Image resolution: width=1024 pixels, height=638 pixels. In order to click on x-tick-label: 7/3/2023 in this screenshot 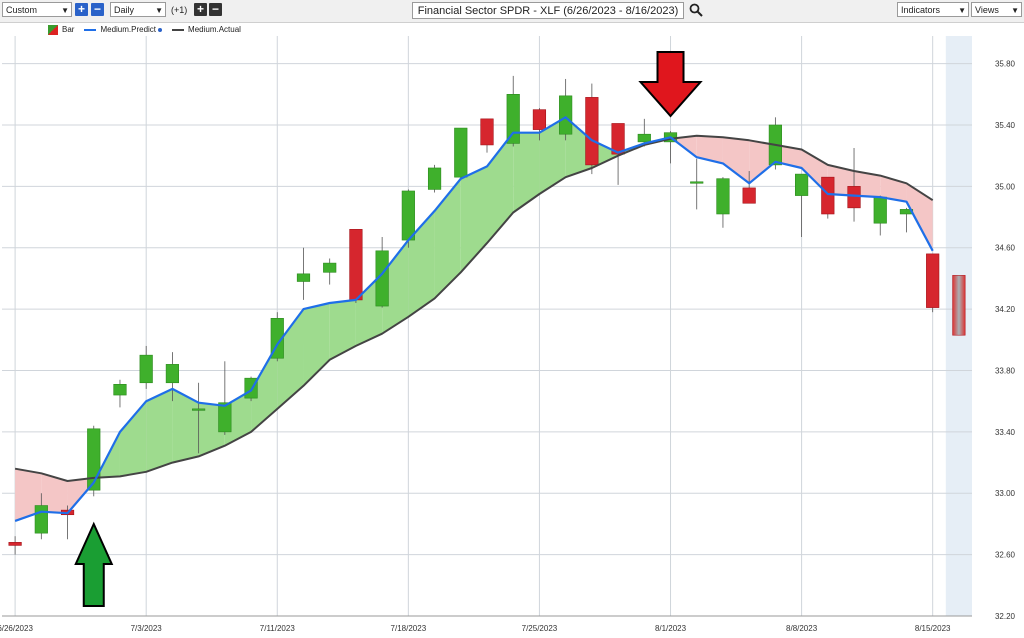, I will do `click(147, 628)`.